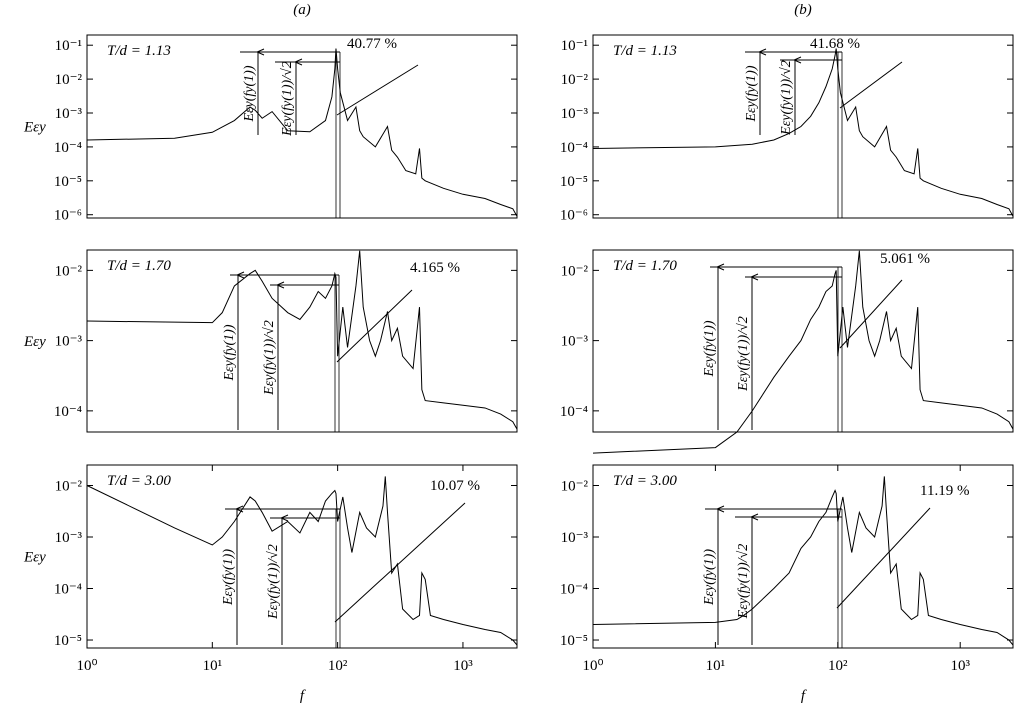 This screenshot has height=719, width=1015. I want to click on percent-label: 11.19 %, so click(944, 491).